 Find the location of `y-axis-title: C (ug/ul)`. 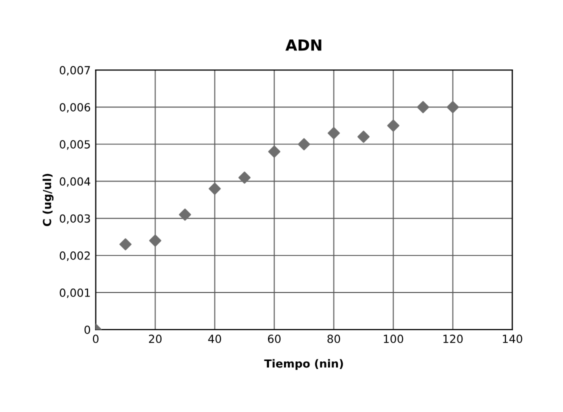

y-axis-title: C (ug/ul) is located at coordinates (48, 200).